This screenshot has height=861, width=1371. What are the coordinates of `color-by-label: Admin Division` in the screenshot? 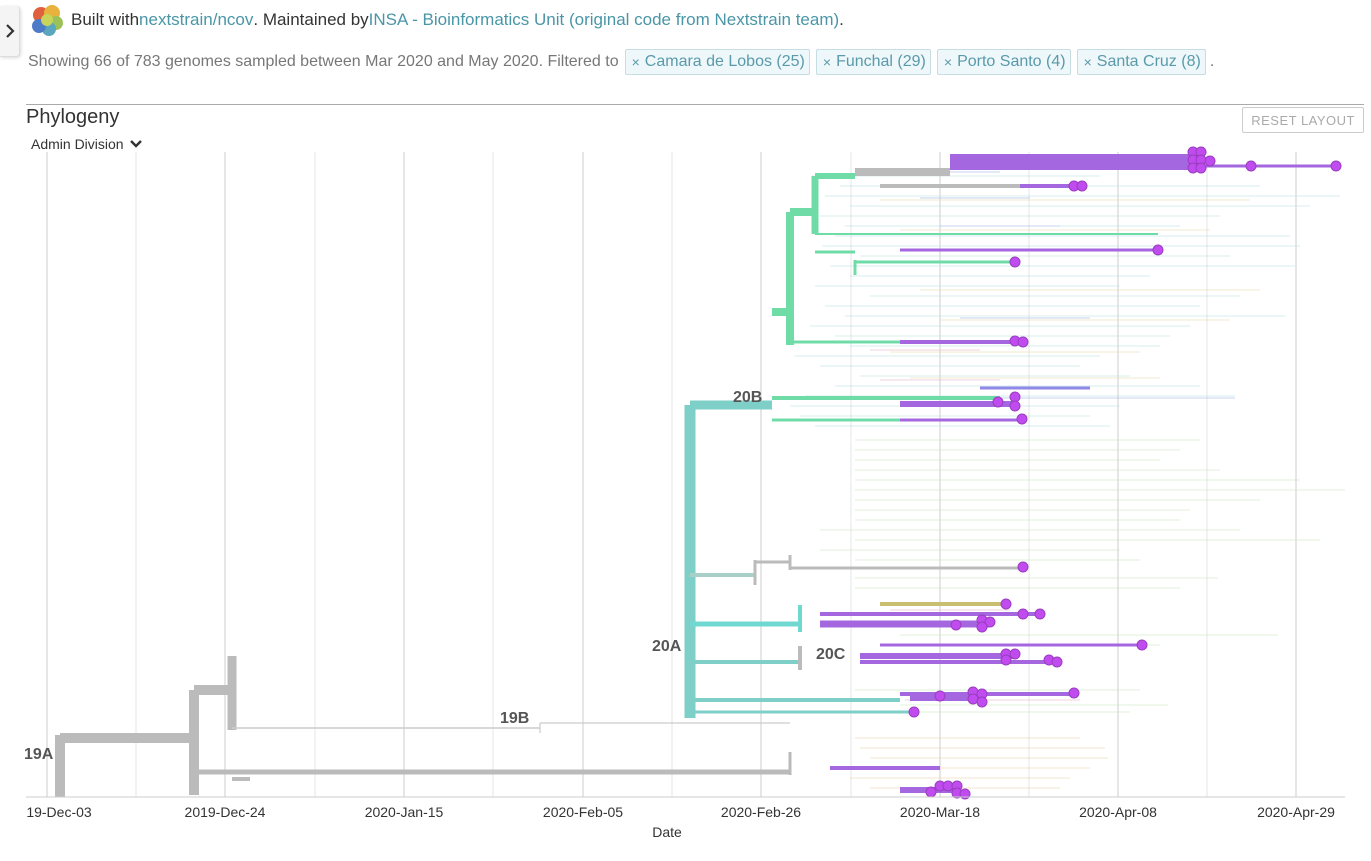 It's located at (77, 144).